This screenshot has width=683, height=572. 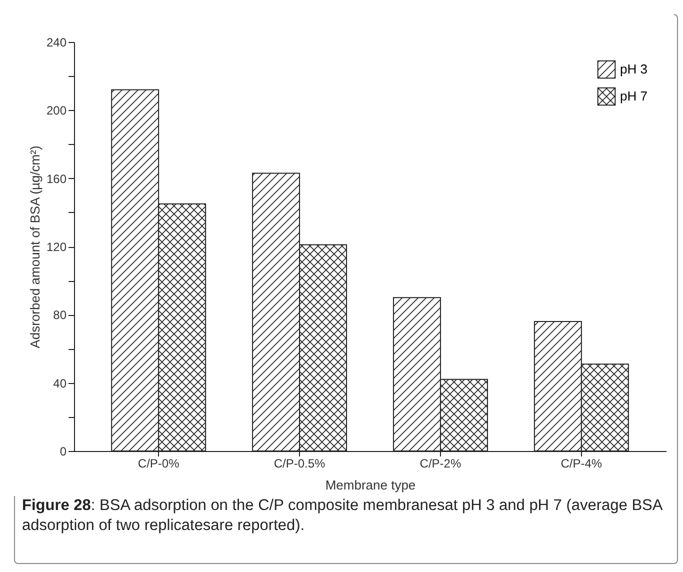 I want to click on legend-label: pH 3, so click(x=634, y=69).